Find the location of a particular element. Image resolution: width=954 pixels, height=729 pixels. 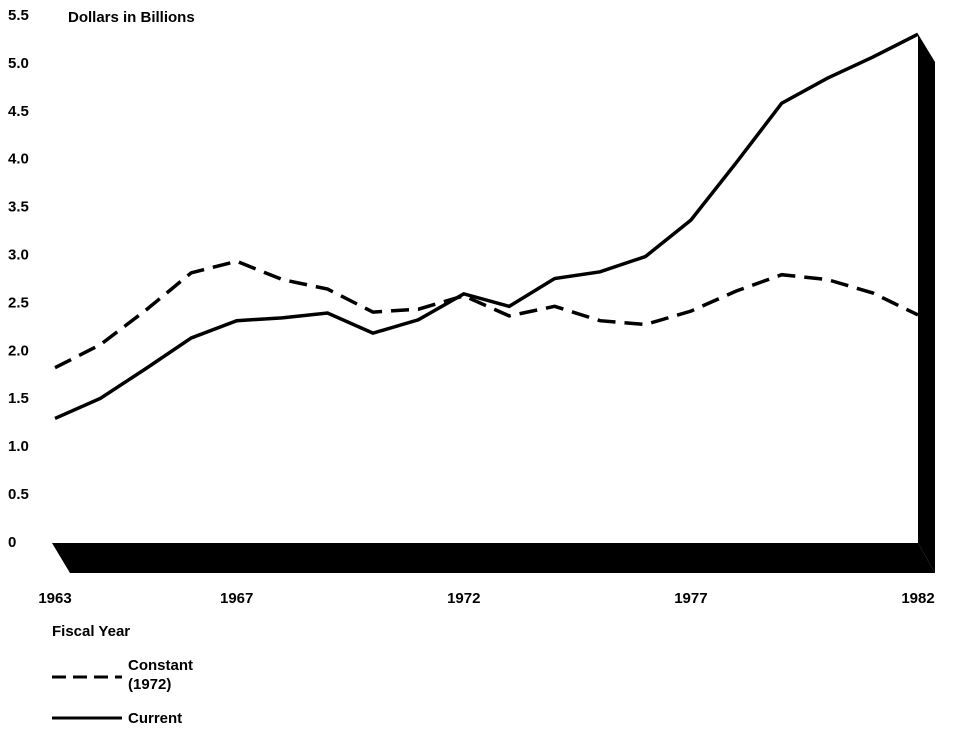

y-tick-label: 2.5 is located at coordinates (18, 302).